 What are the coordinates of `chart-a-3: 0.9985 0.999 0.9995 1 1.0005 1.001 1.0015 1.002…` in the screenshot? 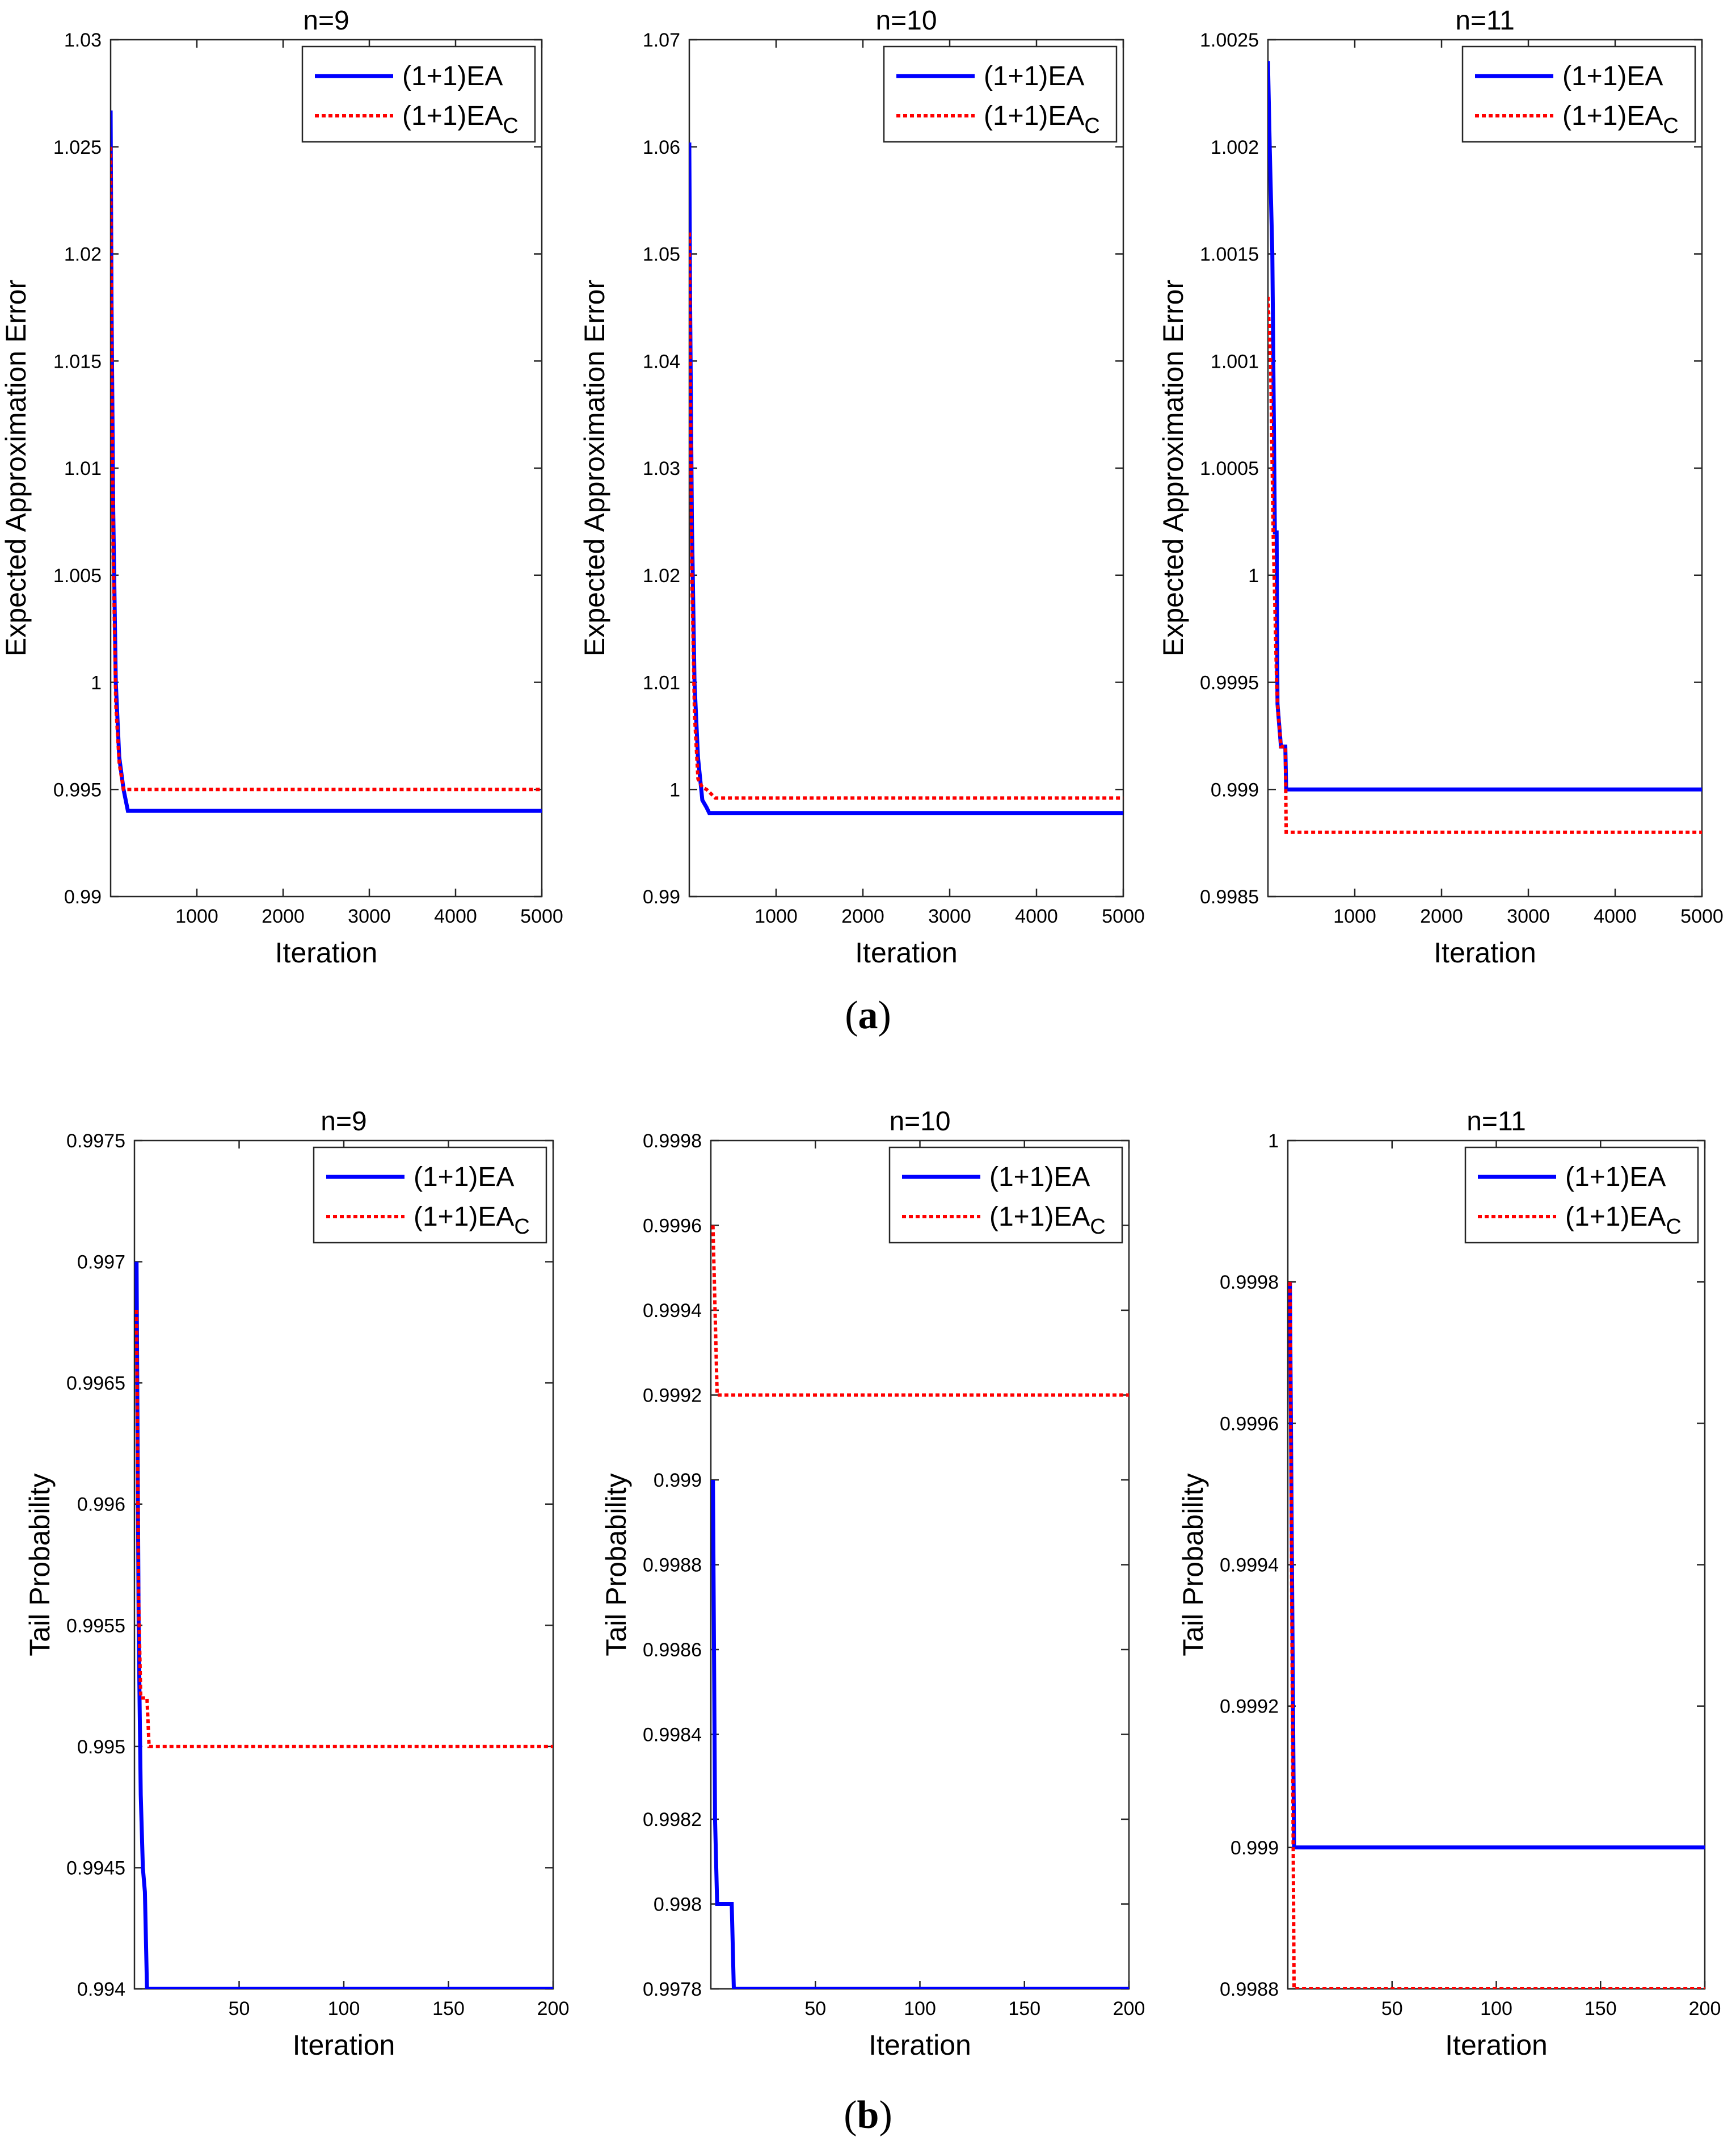 It's located at (1440, 487).